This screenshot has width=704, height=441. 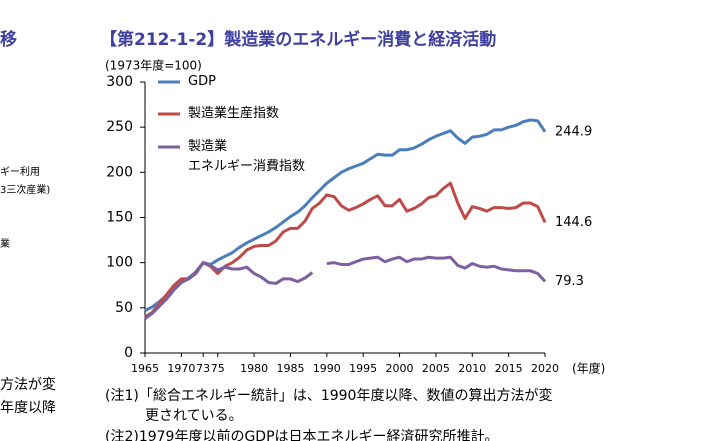 I want to click on x-tick-label: 2005, so click(x=436, y=368).